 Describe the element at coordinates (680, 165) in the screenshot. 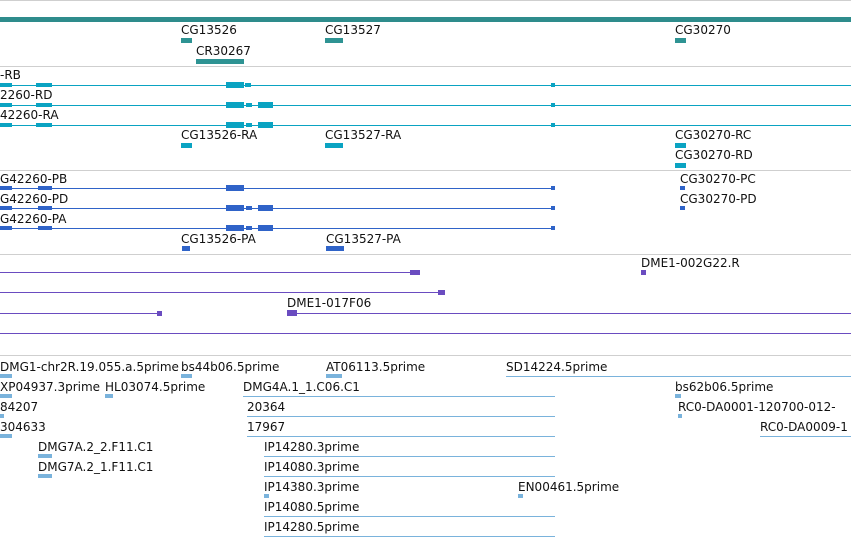

I see `transcript-feature-cg30270-rd` at that location.